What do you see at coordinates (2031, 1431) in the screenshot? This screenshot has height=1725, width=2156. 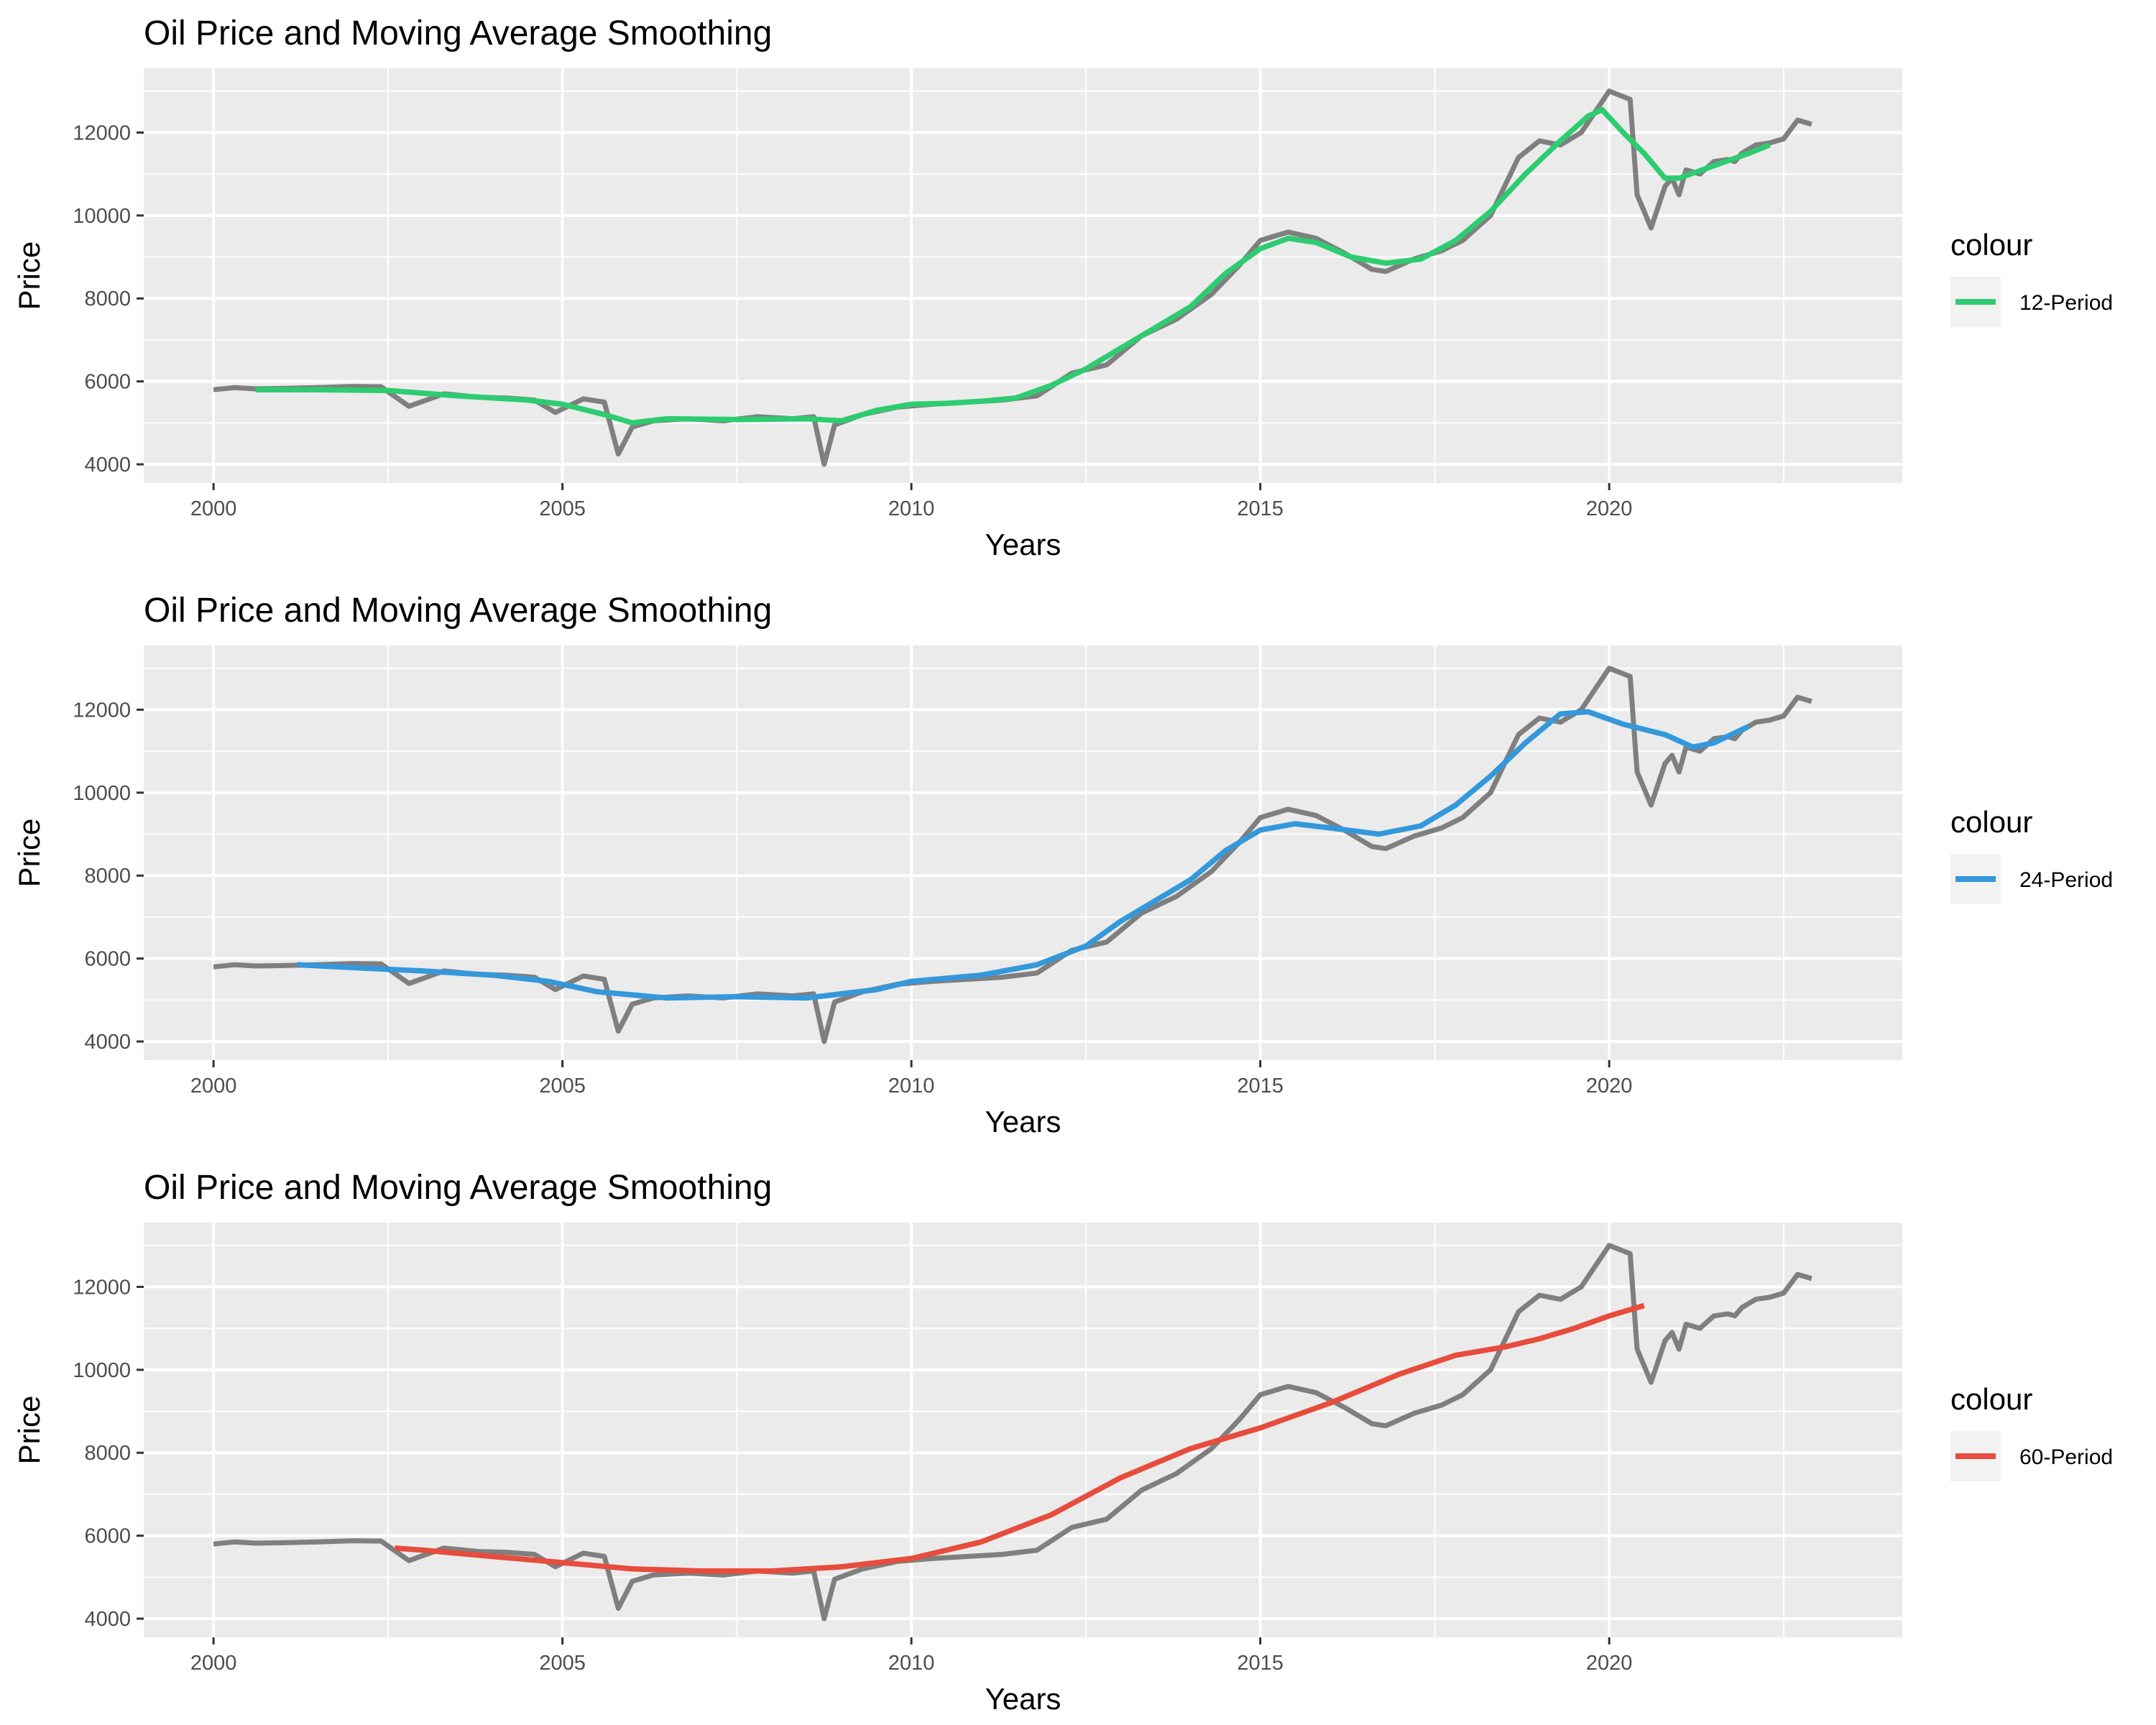 I see `legend: colour 60-Period` at bounding box center [2031, 1431].